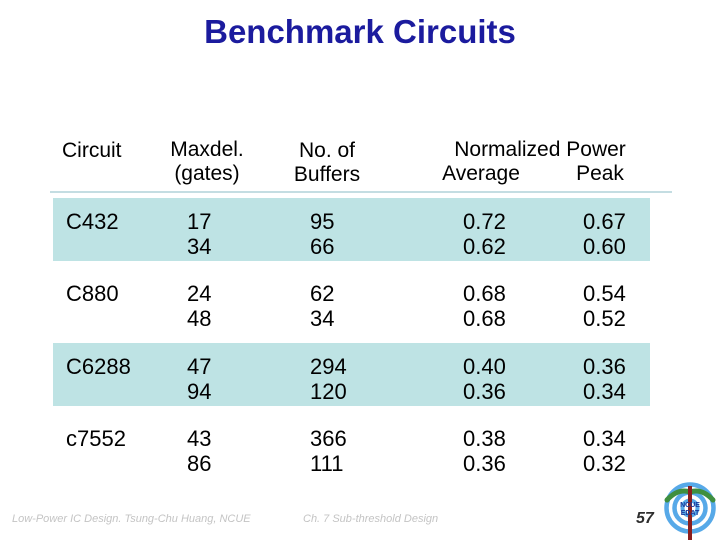 This screenshot has width=720, height=540. I want to click on header-separator-line, so click(361, 192).